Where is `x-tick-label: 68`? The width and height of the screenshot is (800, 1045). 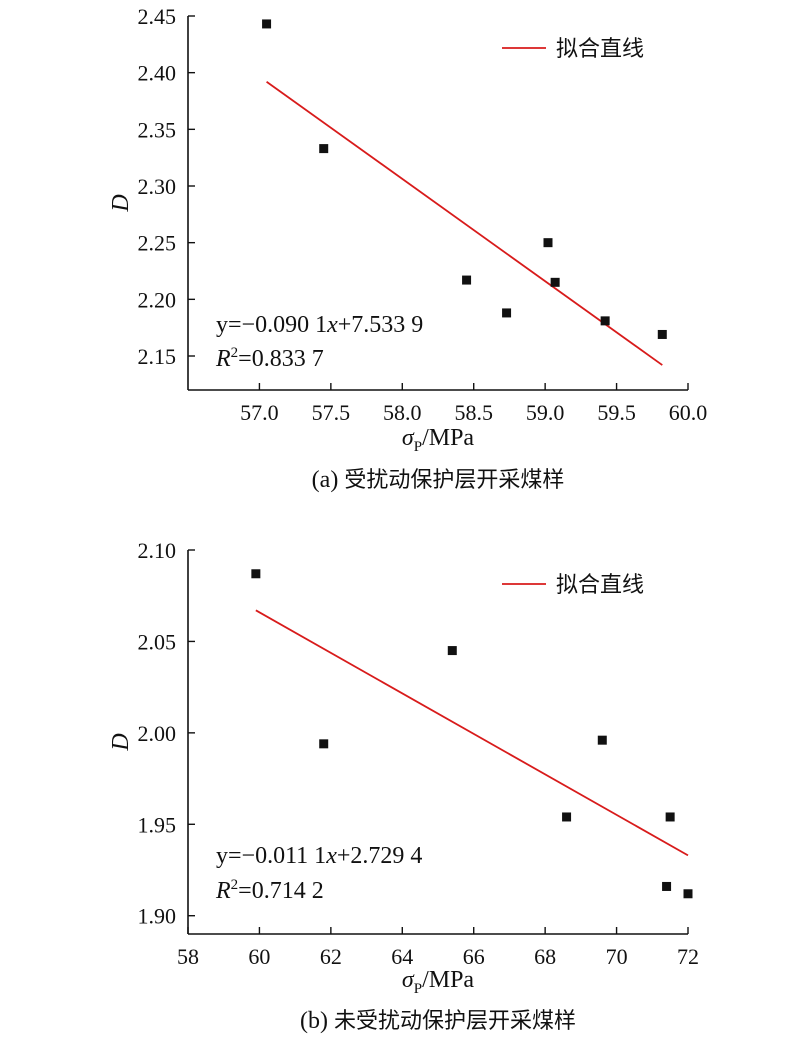
x-tick-label: 68 is located at coordinates (545, 956).